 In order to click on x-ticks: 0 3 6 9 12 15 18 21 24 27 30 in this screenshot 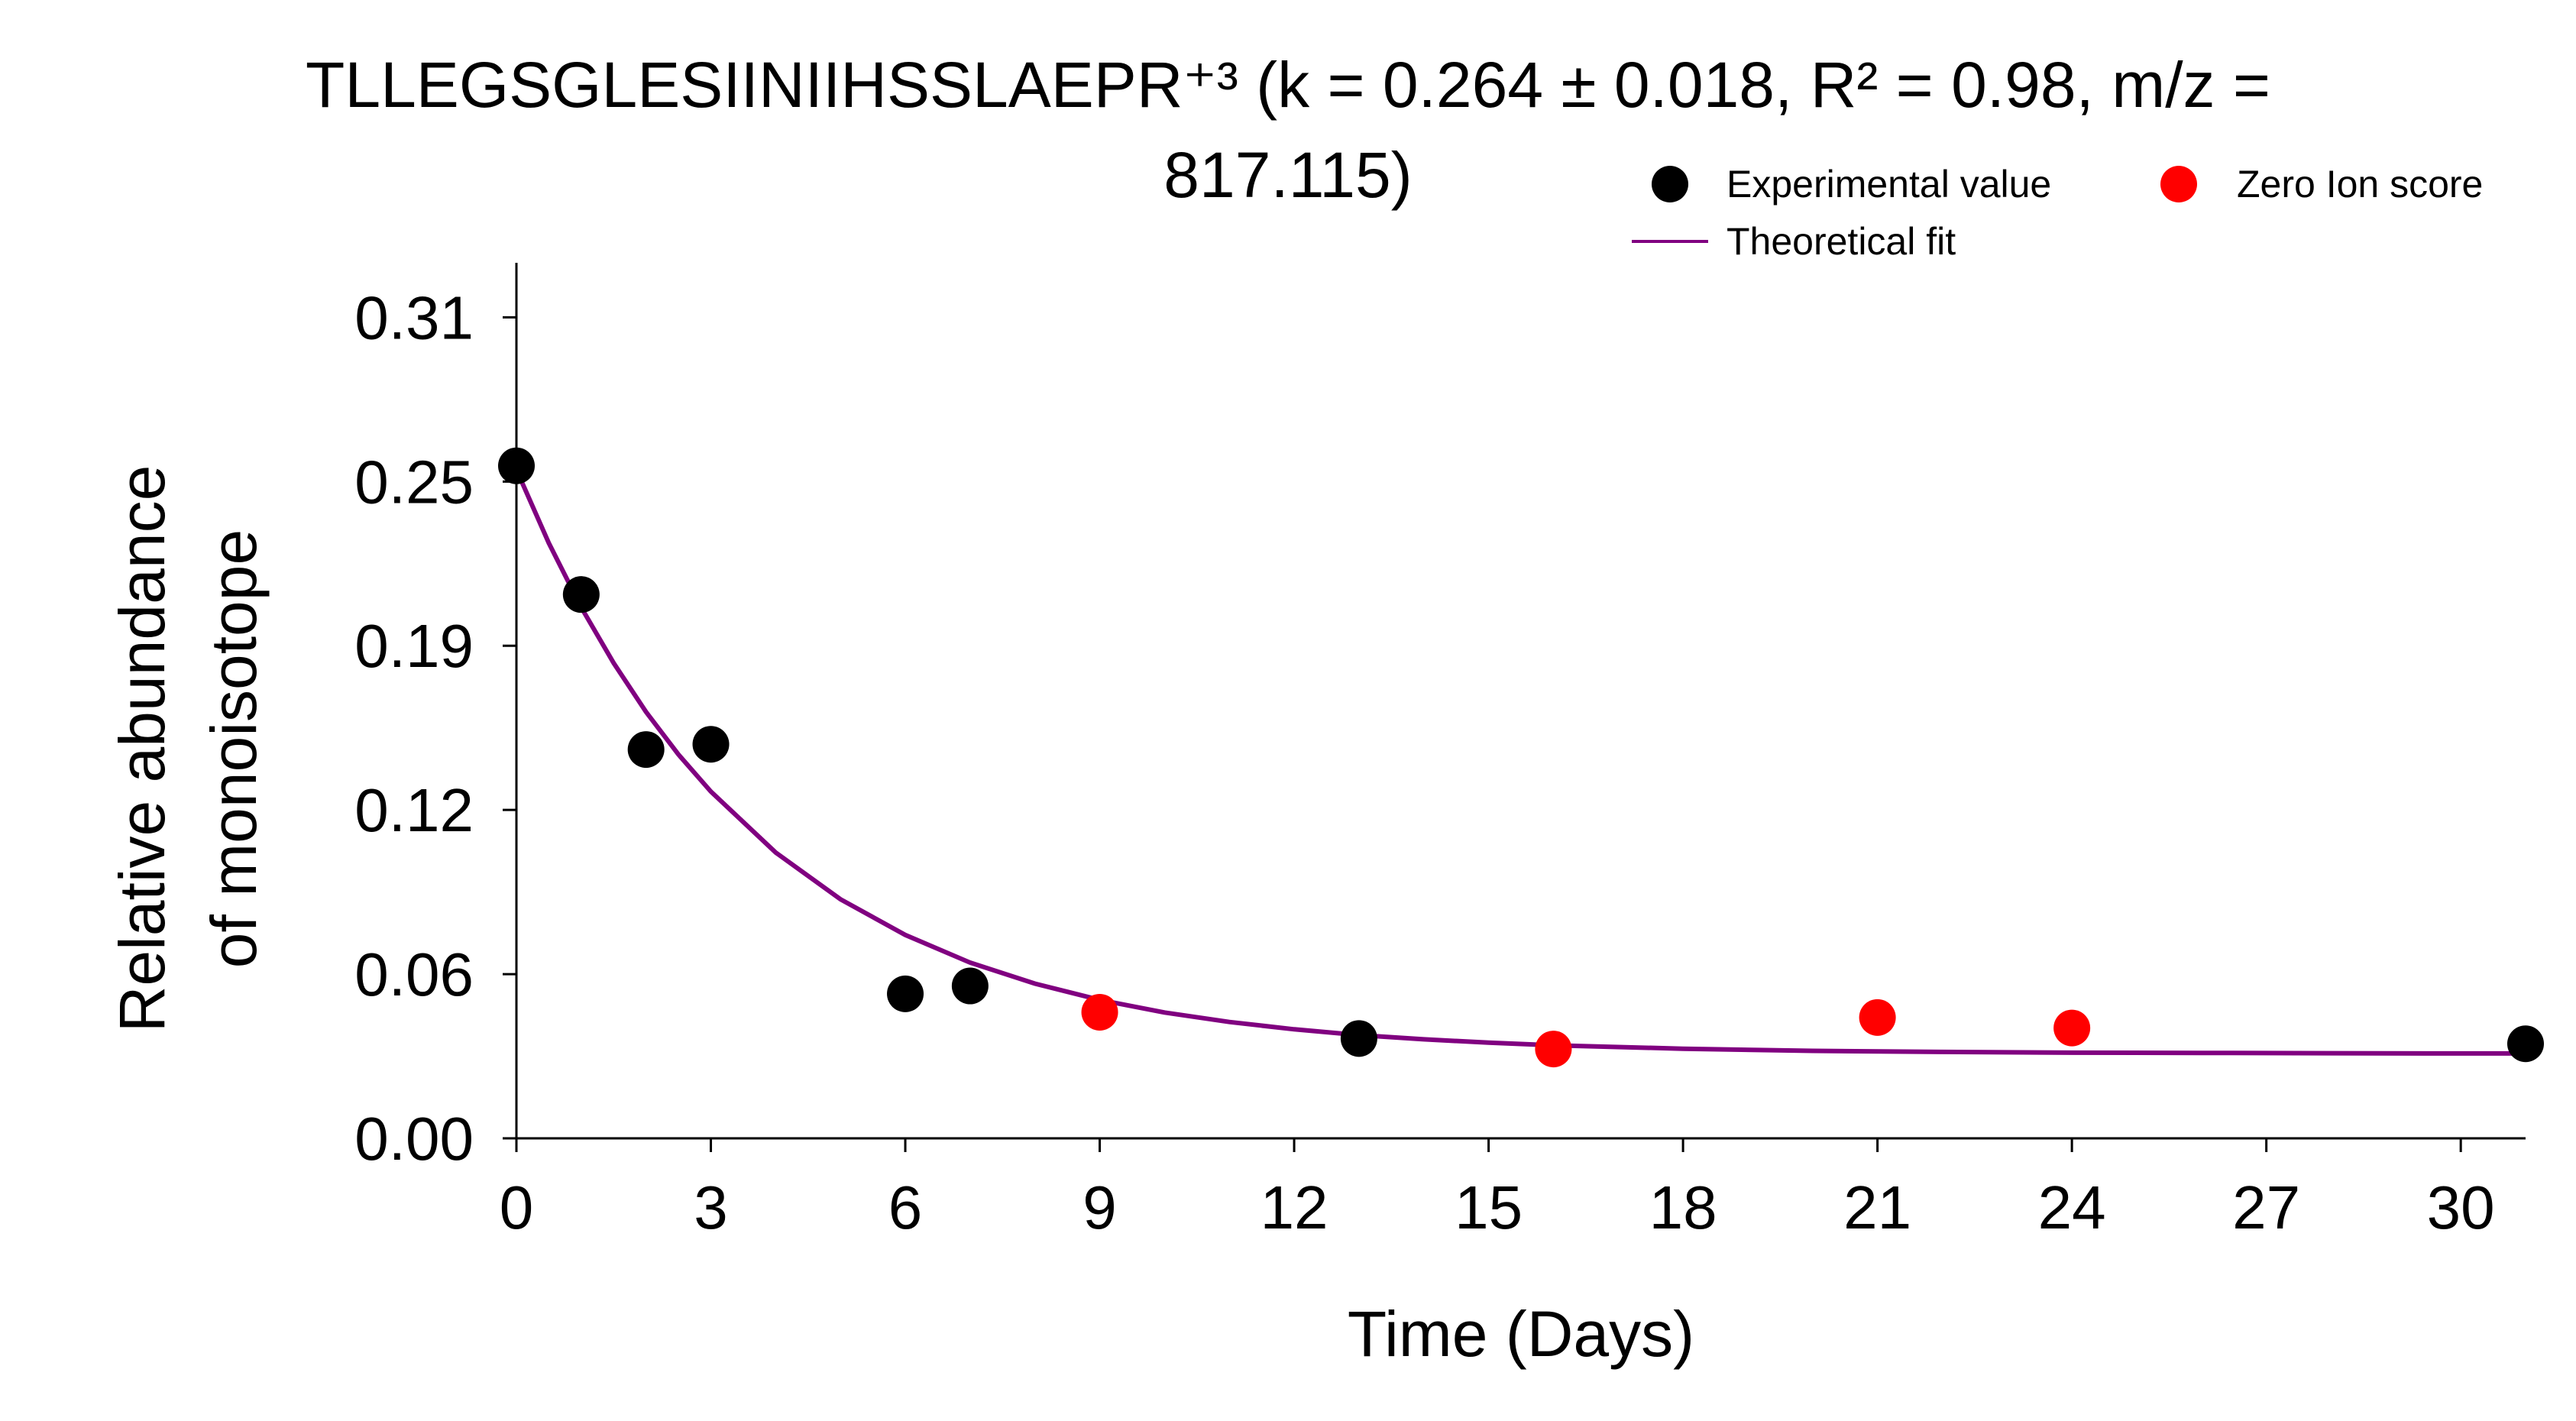, I will do `click(1497, 1190)`.